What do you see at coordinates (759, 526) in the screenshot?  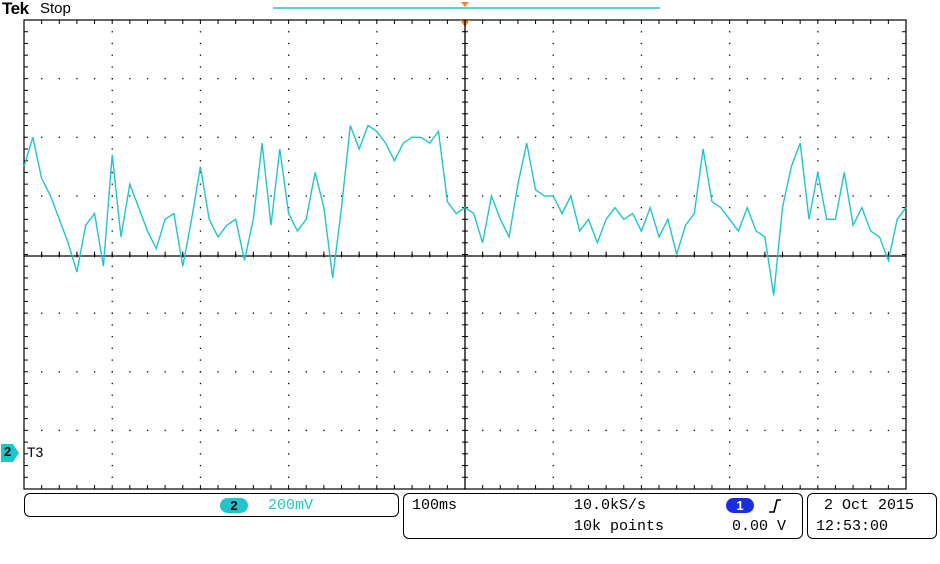 I see `trigger-level: 0.00 V` at bounding box center [759, 526].